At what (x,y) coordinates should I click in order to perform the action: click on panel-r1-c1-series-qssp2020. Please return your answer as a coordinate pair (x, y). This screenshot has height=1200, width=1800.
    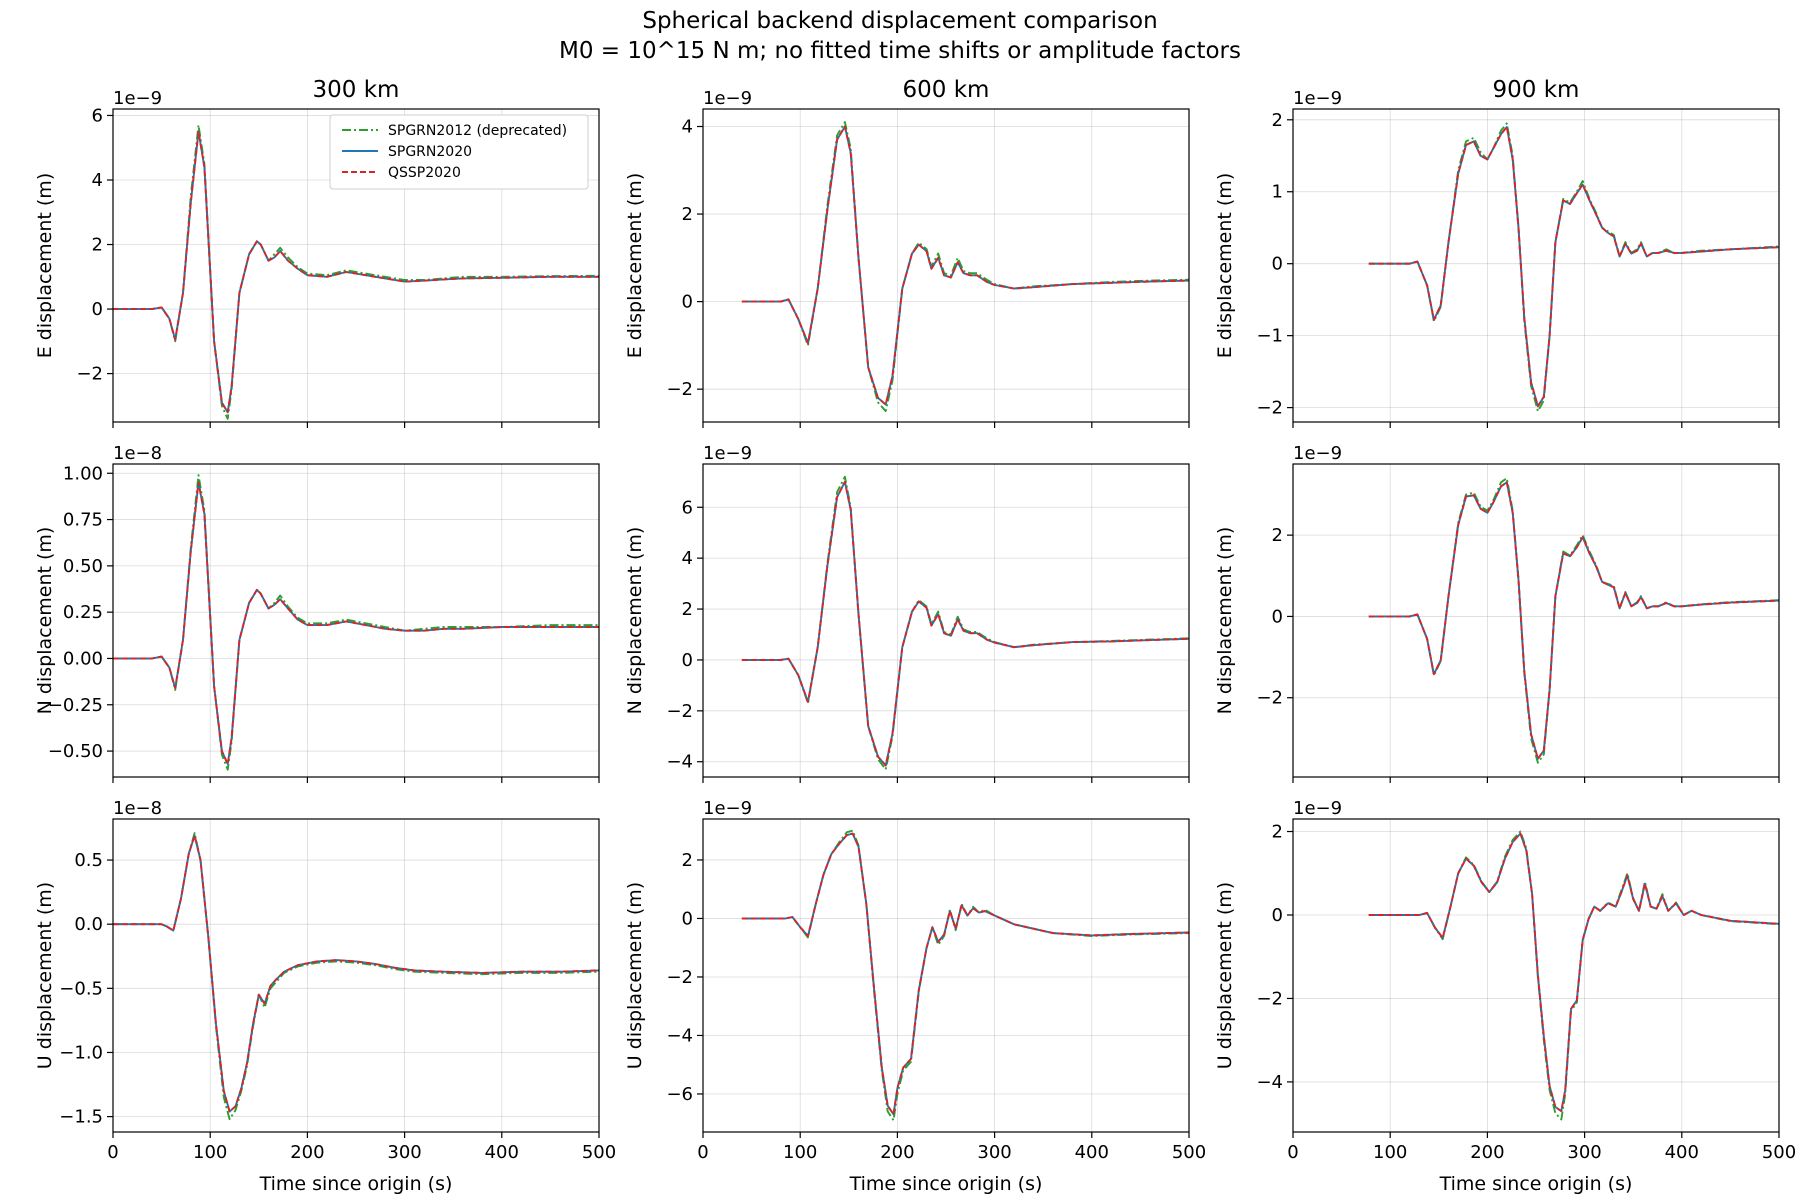
    Looking at the image, I should click on (356, 272).